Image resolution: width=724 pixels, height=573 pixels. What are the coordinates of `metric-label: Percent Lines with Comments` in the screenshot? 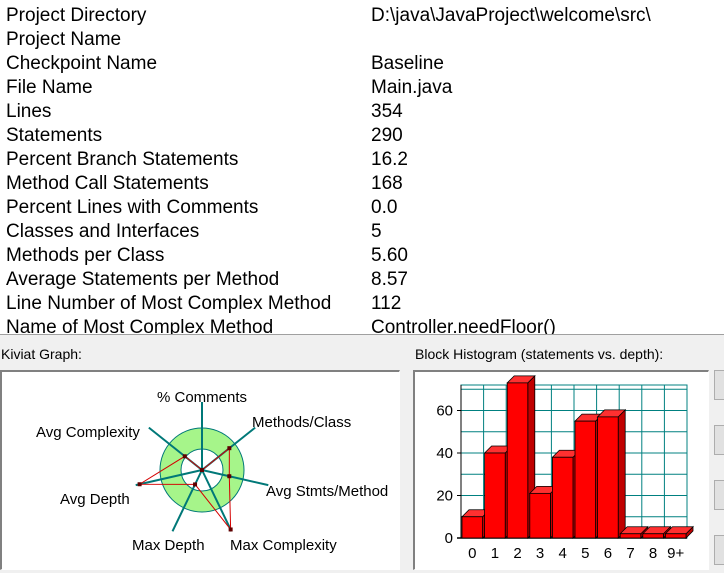 It's located at (132, 207).